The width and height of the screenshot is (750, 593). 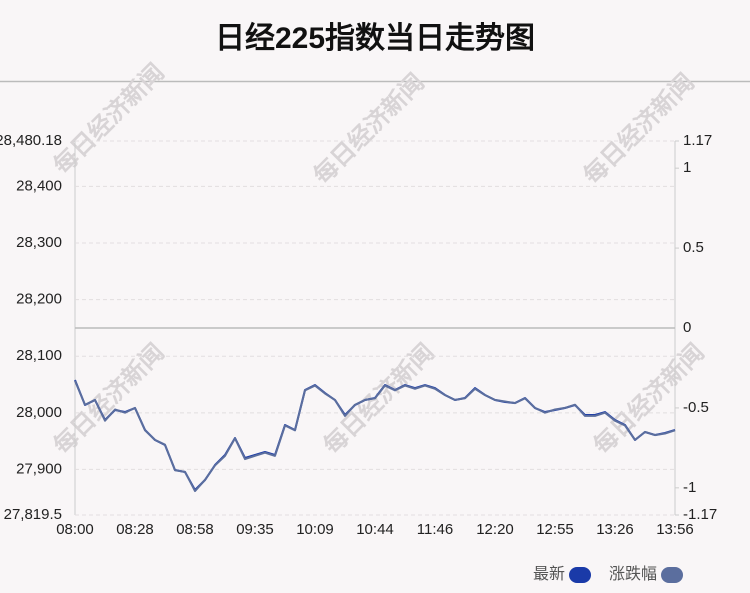 I want to click on y-tick-label: 27,900, so click(x=39, y=468).